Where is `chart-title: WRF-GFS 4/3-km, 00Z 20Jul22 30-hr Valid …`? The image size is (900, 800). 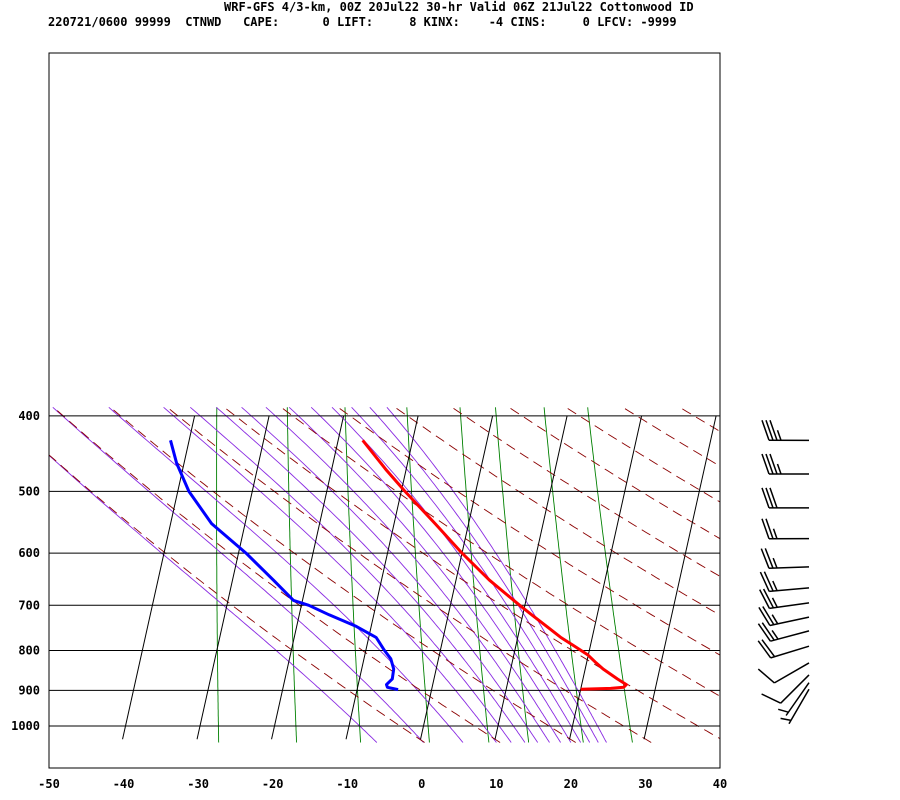 chart-title: WRF-GFS 4/3-km, 00Z 20Jul22 30-hr Valid … is located at coordinates (459, 7).